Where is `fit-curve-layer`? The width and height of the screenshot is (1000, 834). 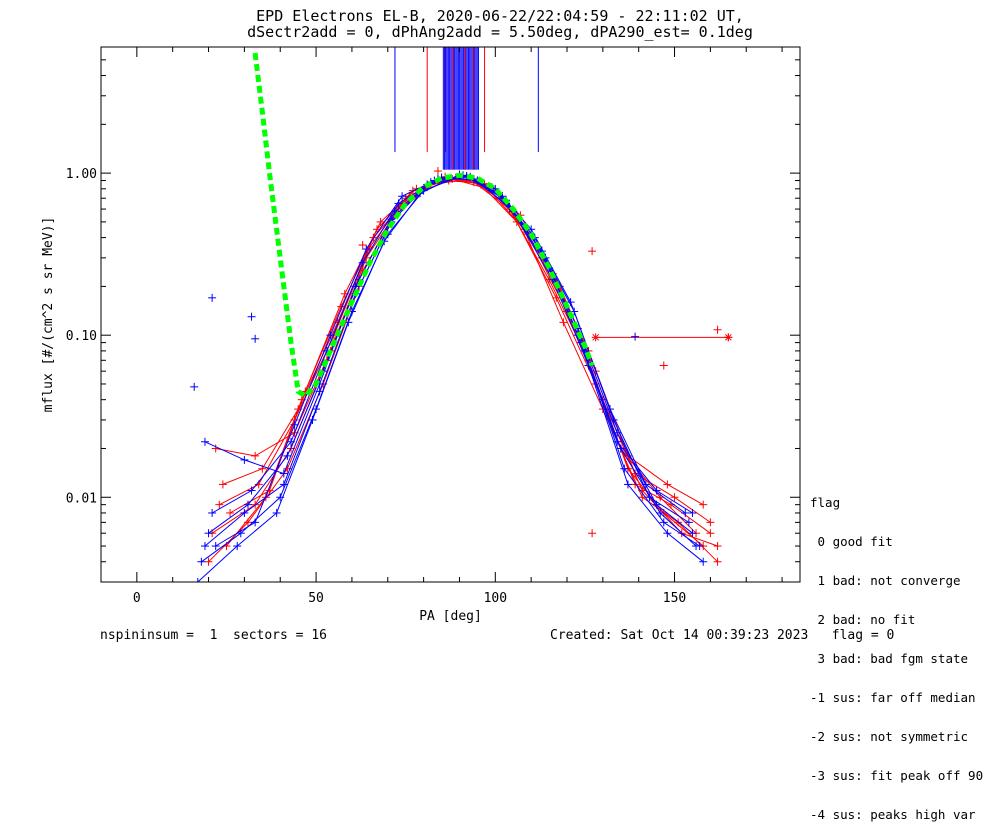 fit-curve-layer is located at coordinates (423, 226).